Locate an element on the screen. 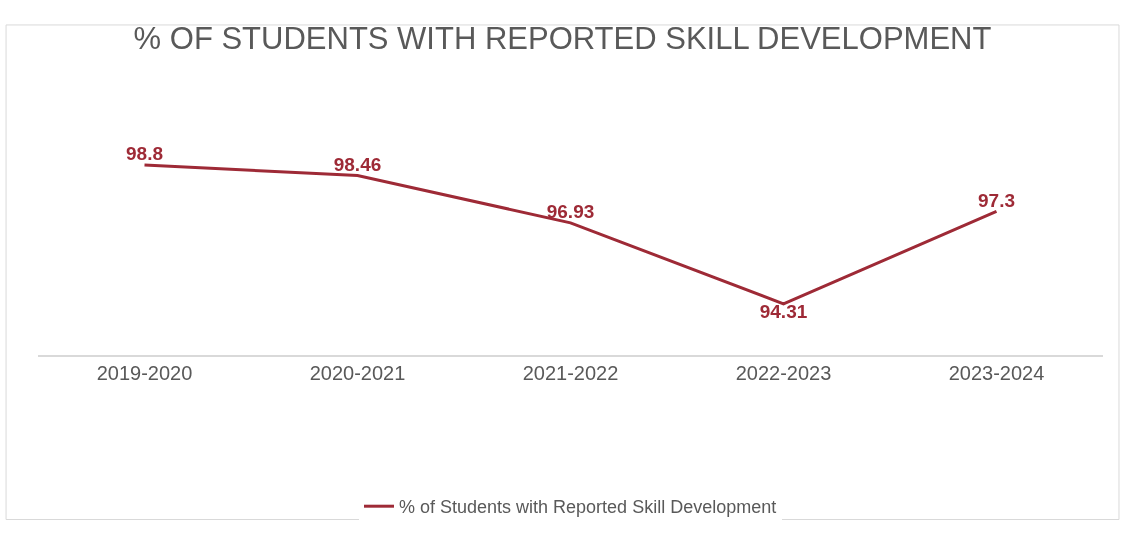  legend-label: % of Students with Reported Skill Development is located at coordinates (588, 507).